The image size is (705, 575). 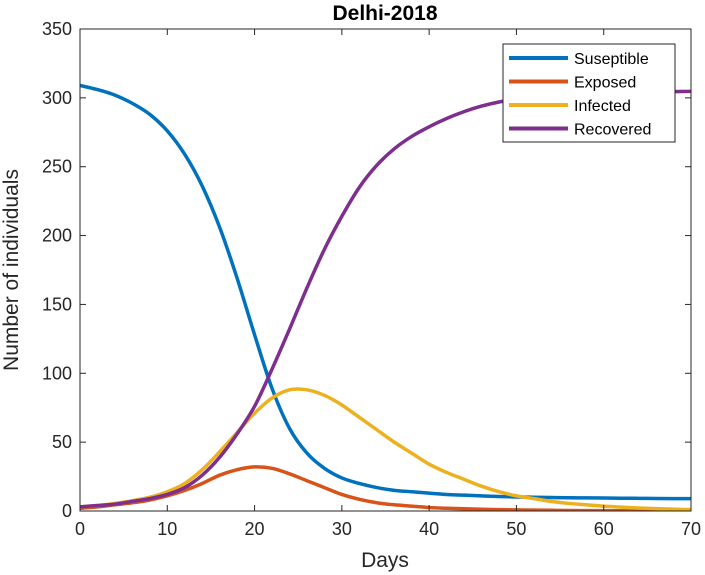 What do you see at coordinates (429, 529) in the screenshot?
I see `x-tick-label: 40` at bounding box center [429, 529].